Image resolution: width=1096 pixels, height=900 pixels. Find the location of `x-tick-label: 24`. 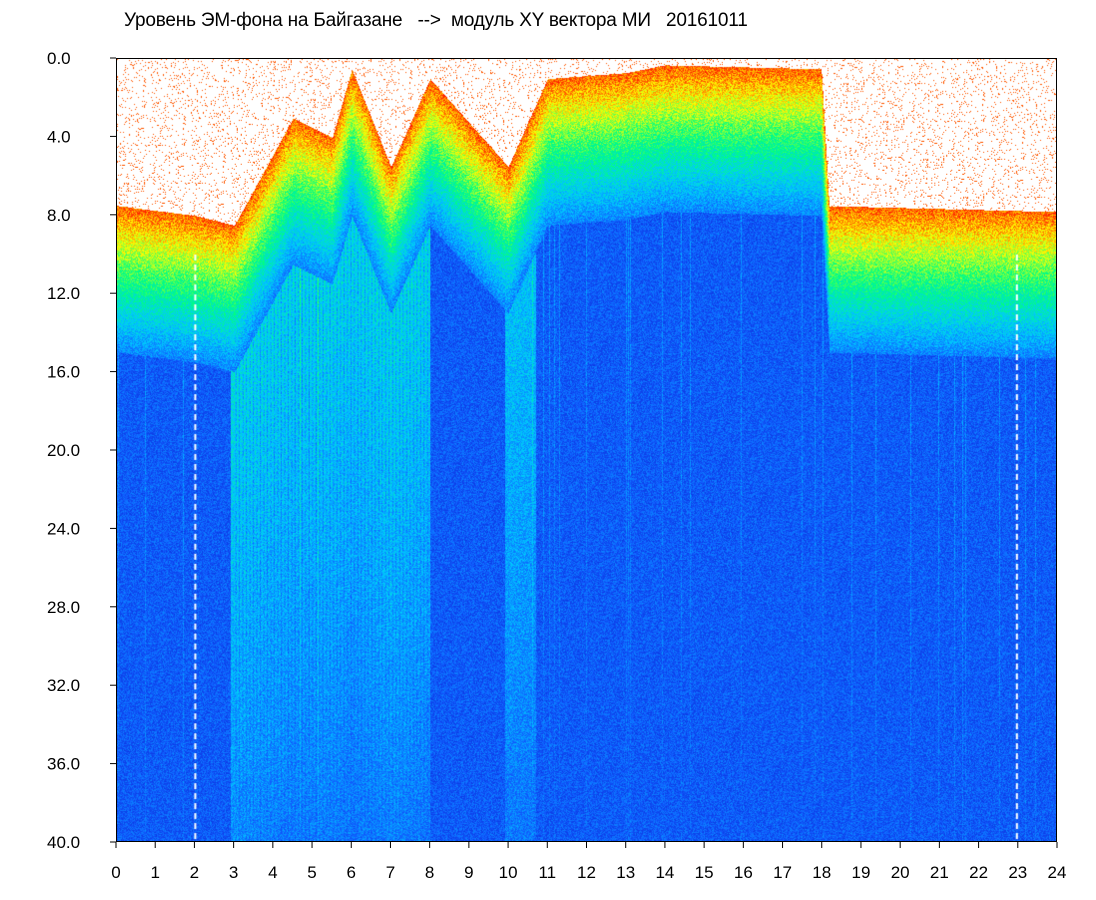

x-tick-label: 24 is located at coordinates (1057, 872).